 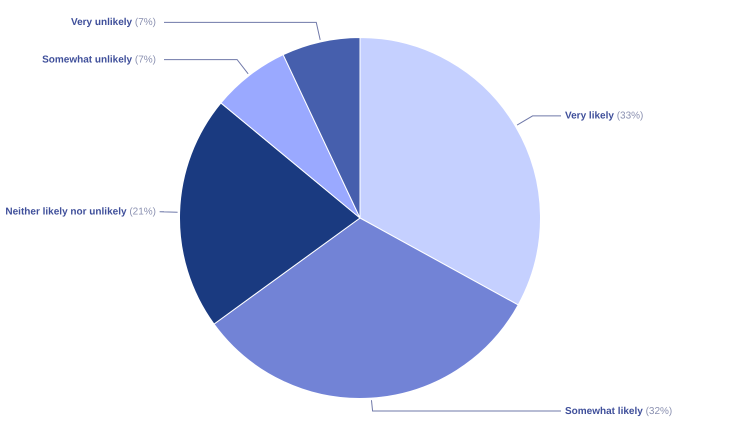 What do you see at coordinates (142, 212) in the screenshot?
I see `data-label: (21%)` at bounding box center [142, 212].